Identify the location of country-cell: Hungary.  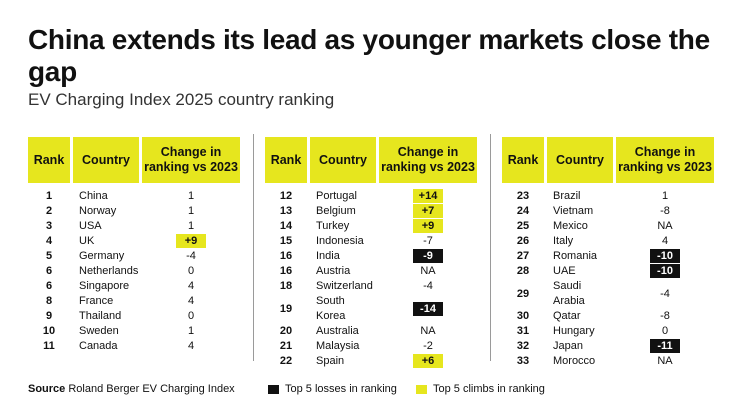
(574, 331).